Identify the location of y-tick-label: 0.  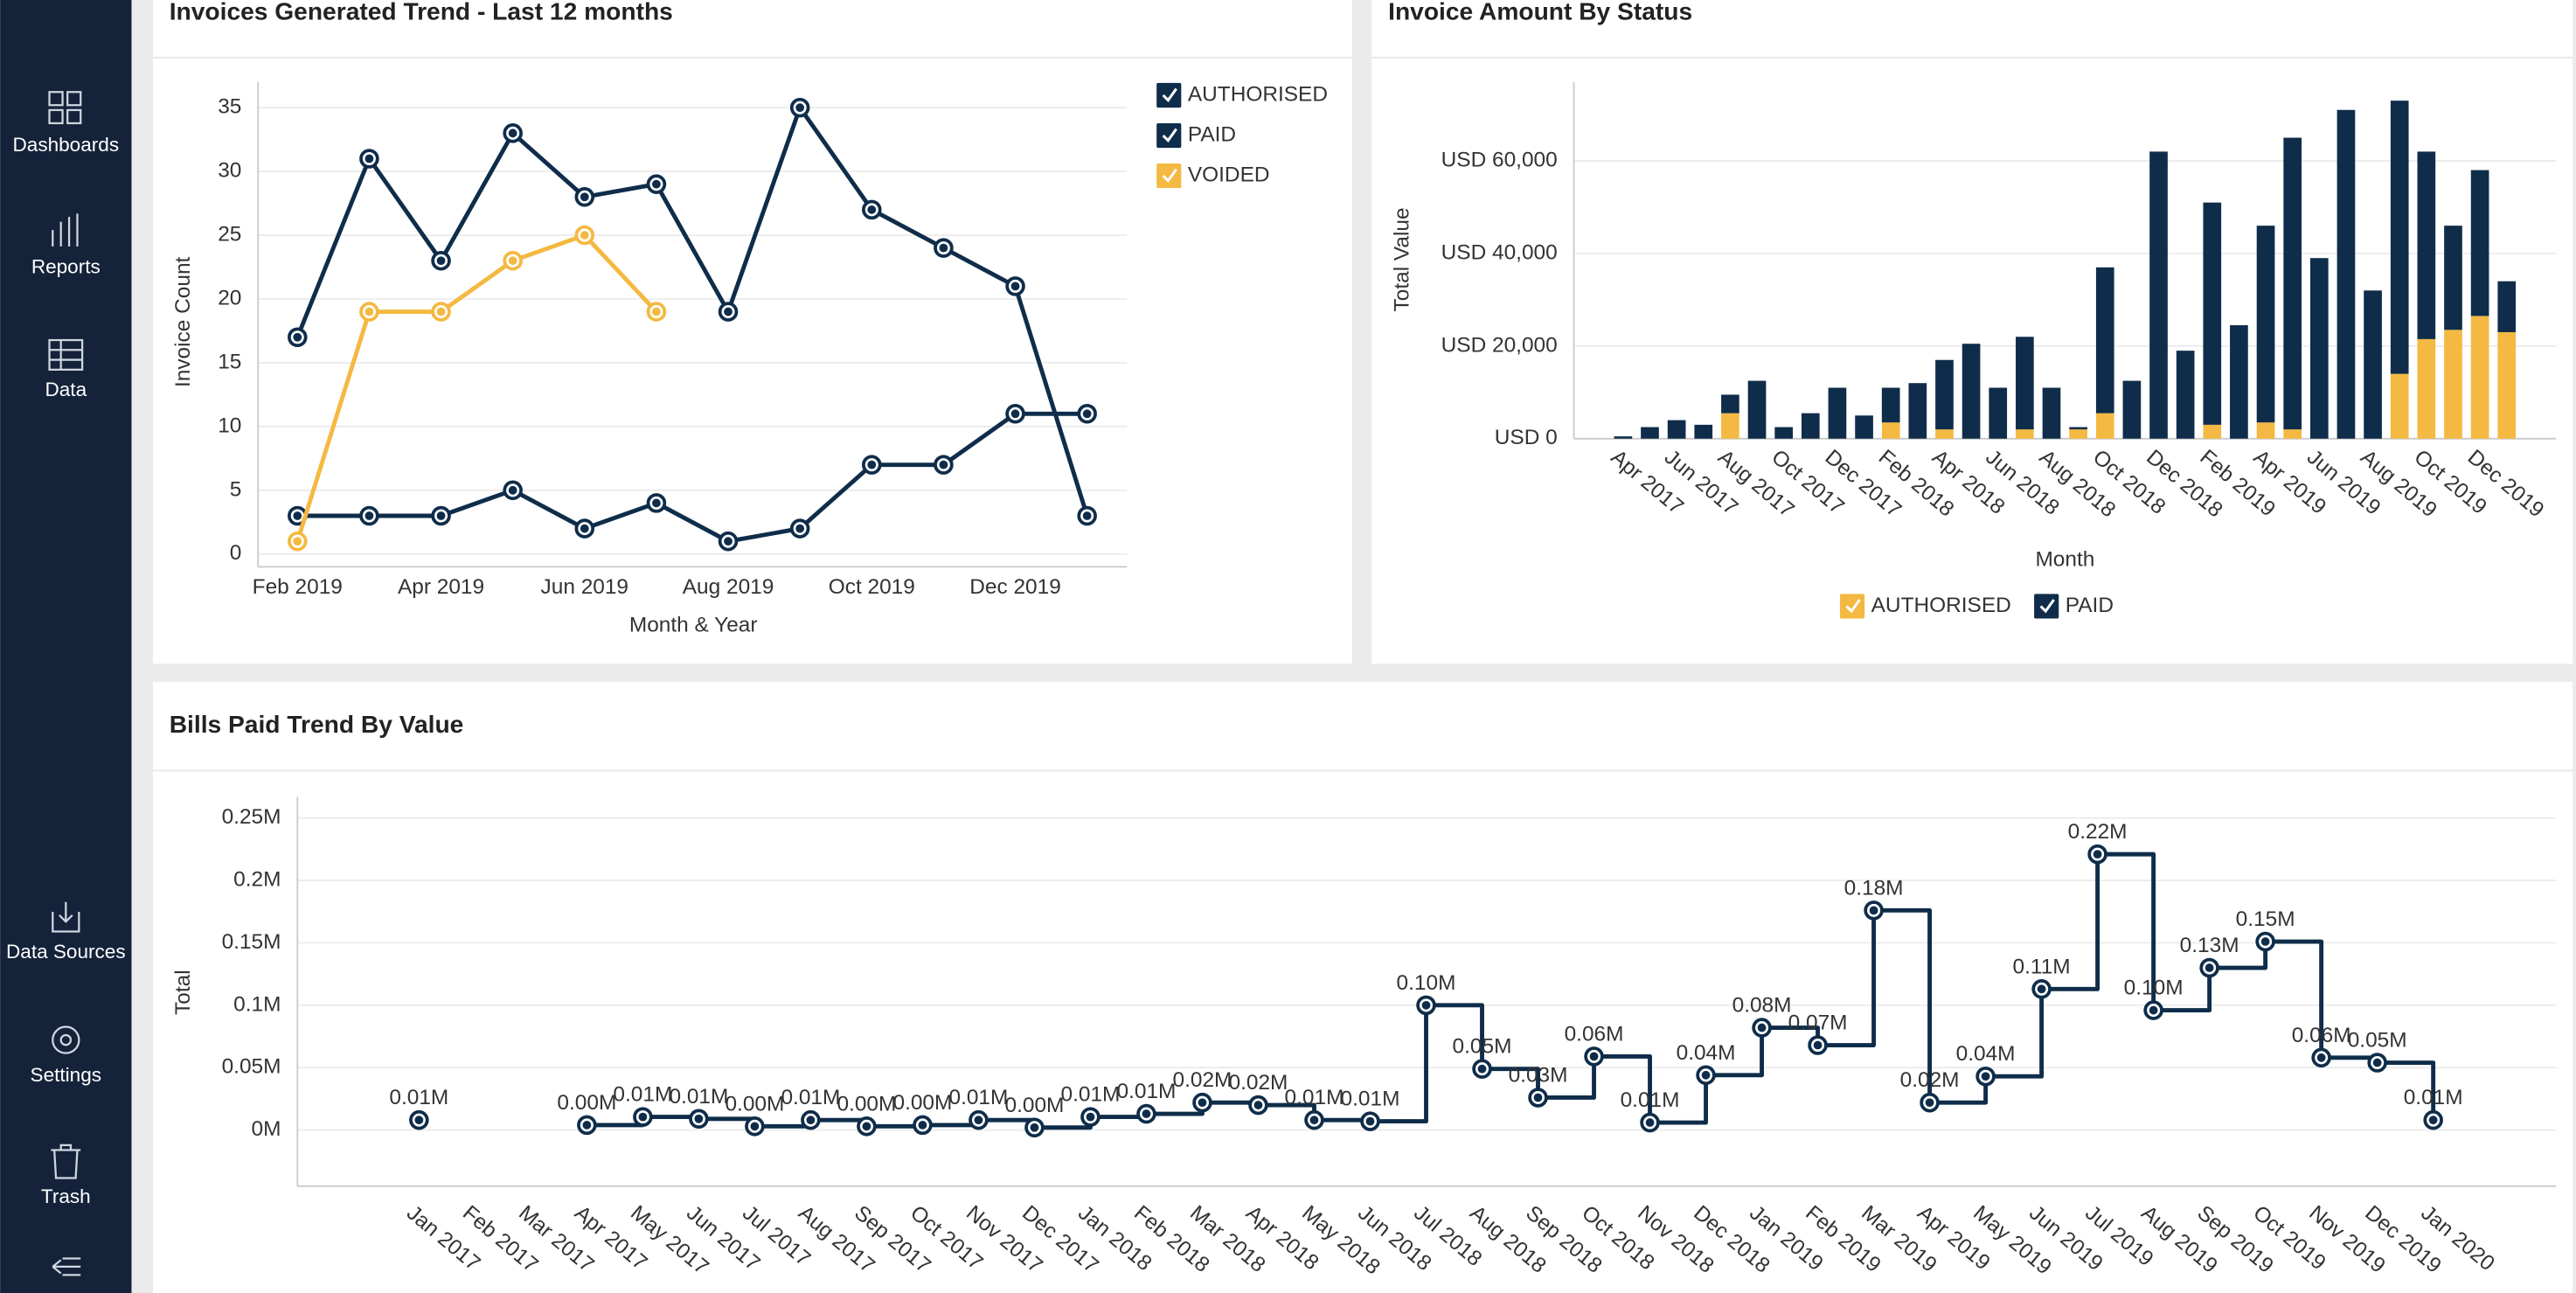
(236, 553).